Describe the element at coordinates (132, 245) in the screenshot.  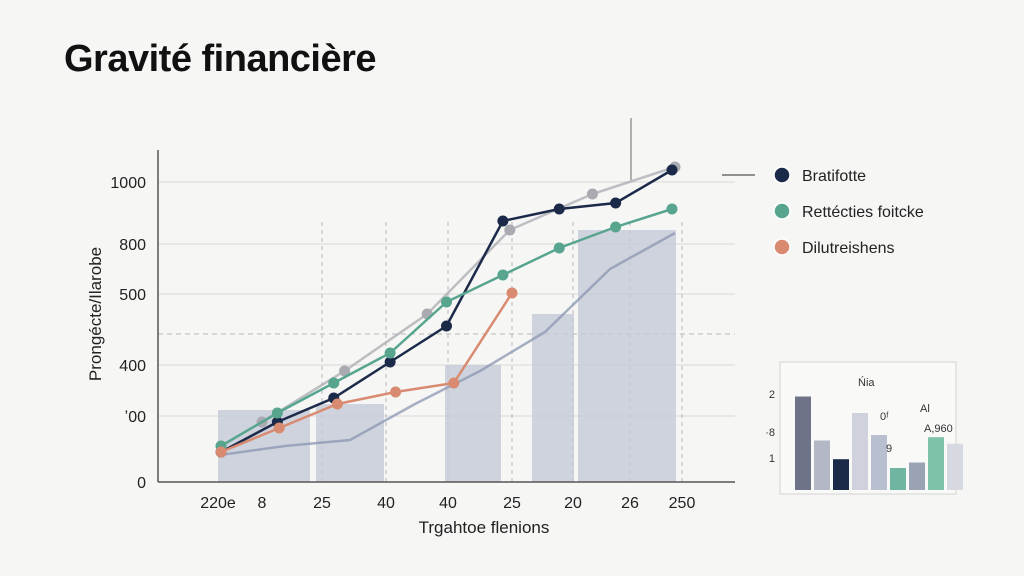
I see `y-tick-label: 800` at that location.